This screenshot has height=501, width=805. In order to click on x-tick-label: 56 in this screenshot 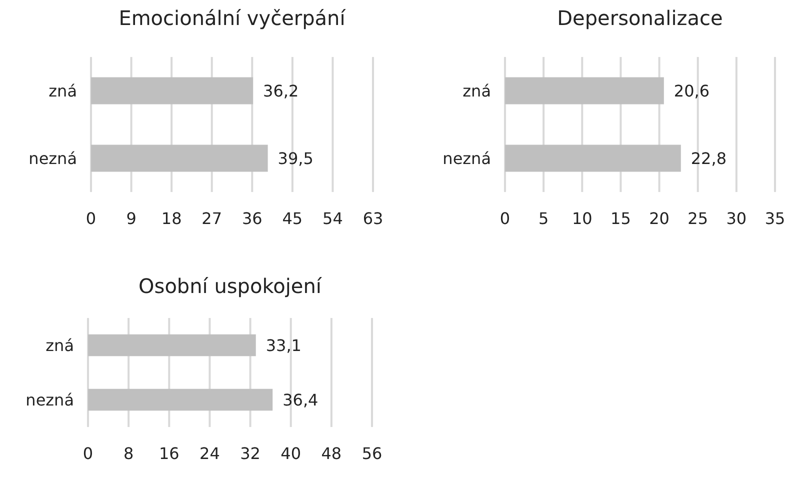, I will do `click(372, 453)`.